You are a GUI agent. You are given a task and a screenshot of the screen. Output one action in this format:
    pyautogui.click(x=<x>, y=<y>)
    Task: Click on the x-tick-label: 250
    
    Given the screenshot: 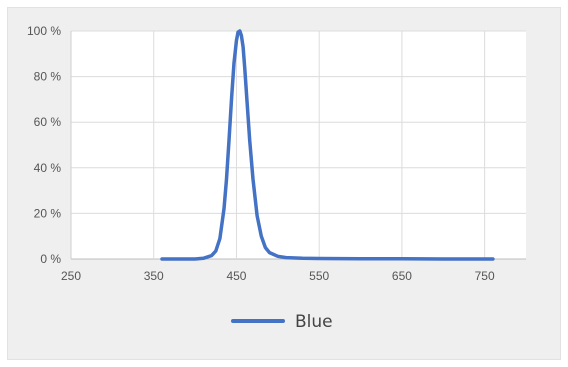 What is the action you would take?
    pyautogui.click(x=71, y=276)
    